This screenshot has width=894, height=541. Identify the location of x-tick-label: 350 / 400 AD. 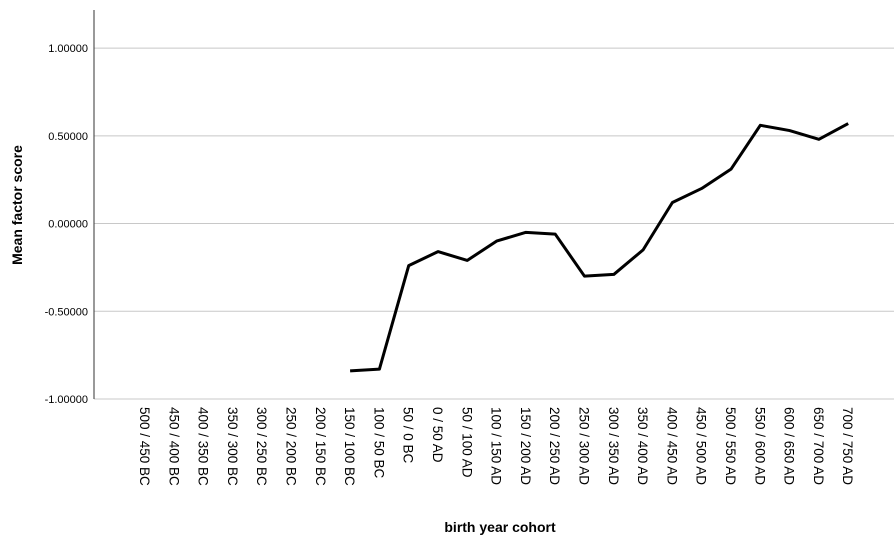
(642, 446).